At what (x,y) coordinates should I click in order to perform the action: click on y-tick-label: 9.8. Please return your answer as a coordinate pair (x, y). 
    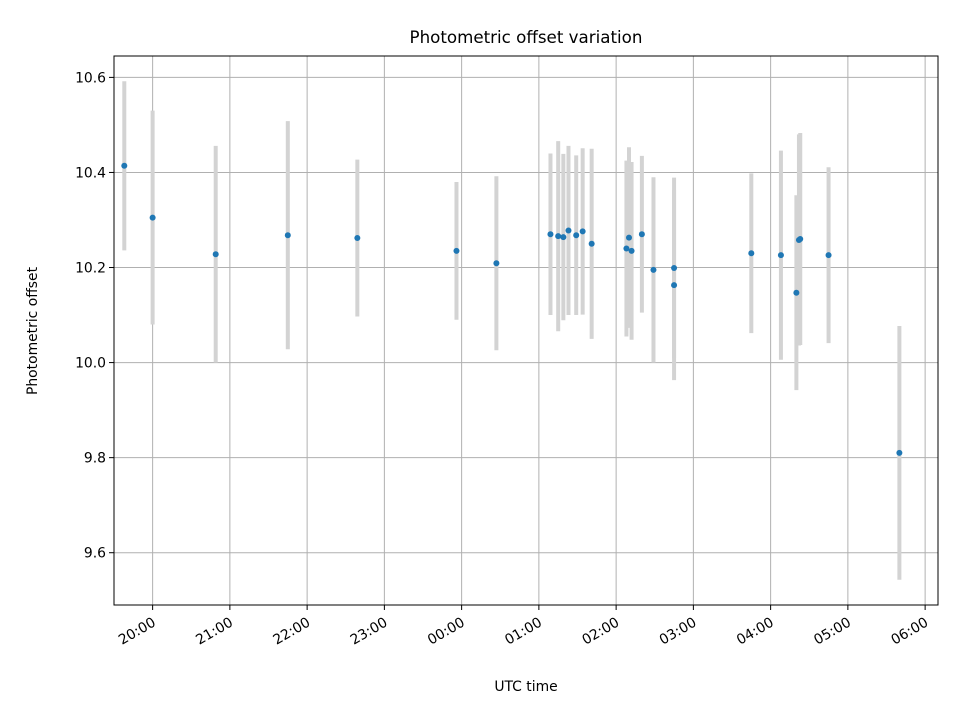
    Looking at the image, I should click on (95, 459).